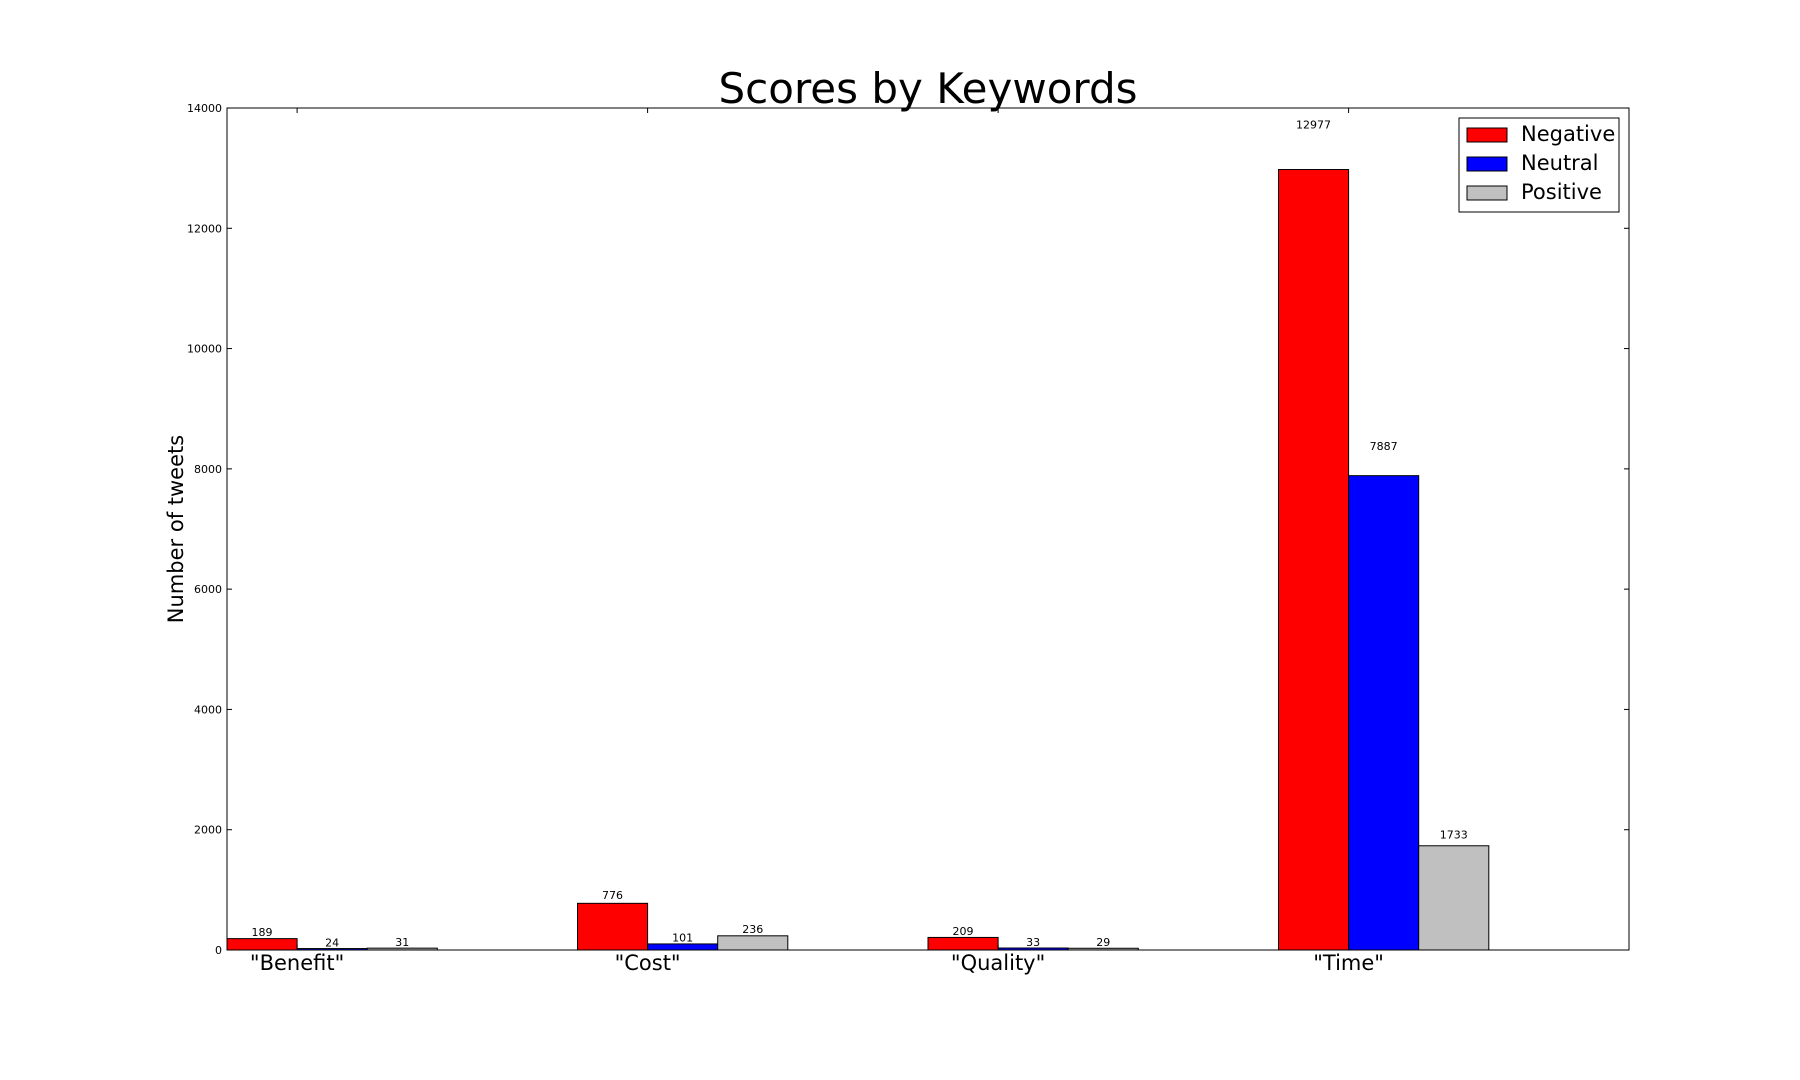 The width and height of the screenshot is (1800, 1080). Describe the element at coordinates (1487, 164) in the screenshot. I see `legend-swatch-neutral` at that location.